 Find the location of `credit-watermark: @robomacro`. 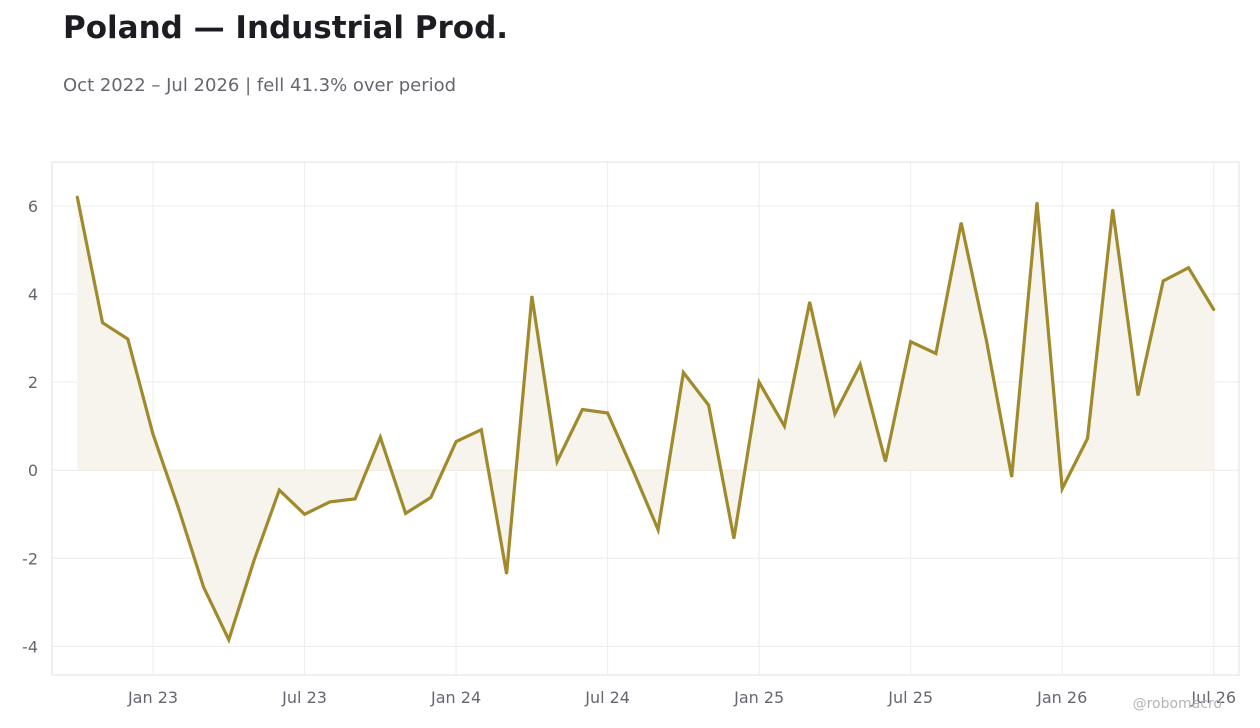

credit-watermark: @robomacro is located at coordinates (1177, 704).